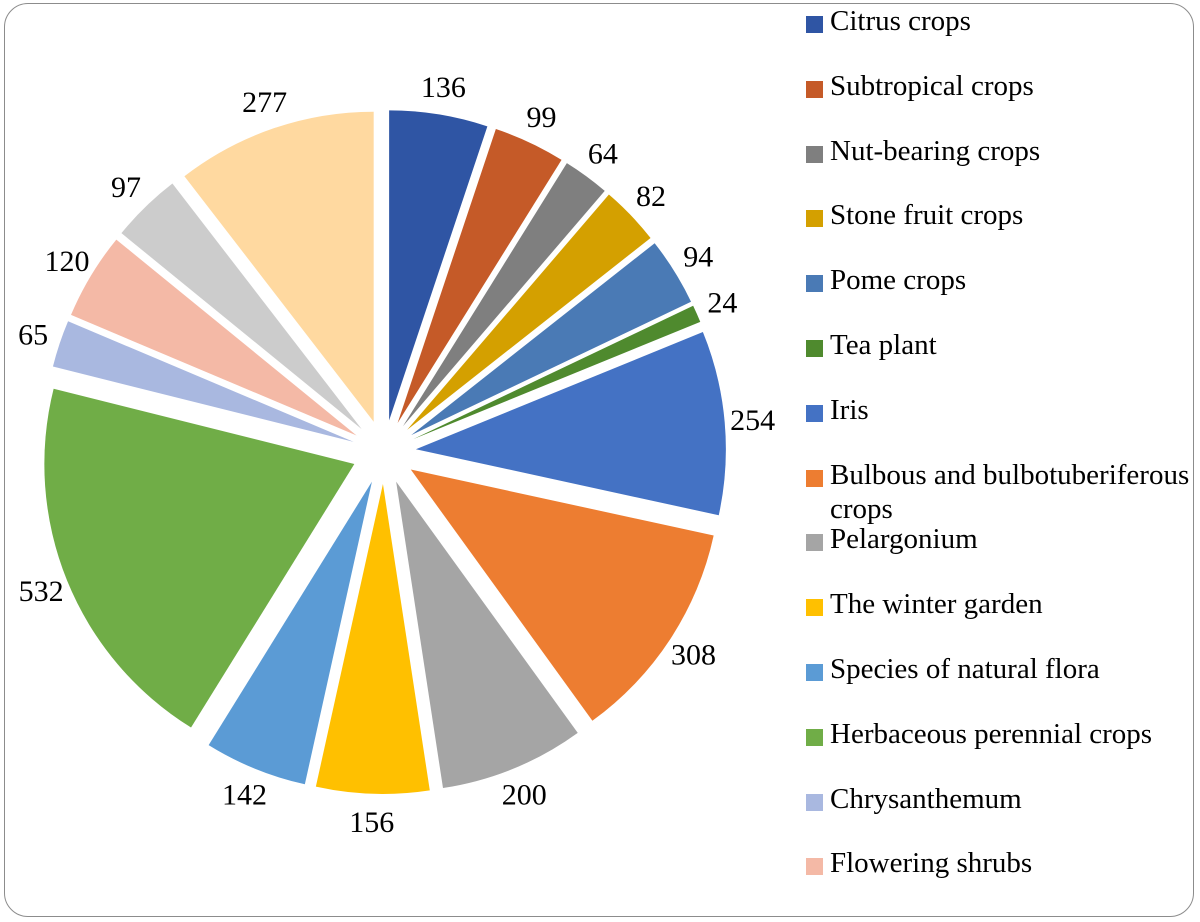 The image size is (1200, 922). What do you see at coordinates (998, 345) in the screenshot?
I see `legend-item-tea-plant: Tea plant` at bounding box center [998, 345].